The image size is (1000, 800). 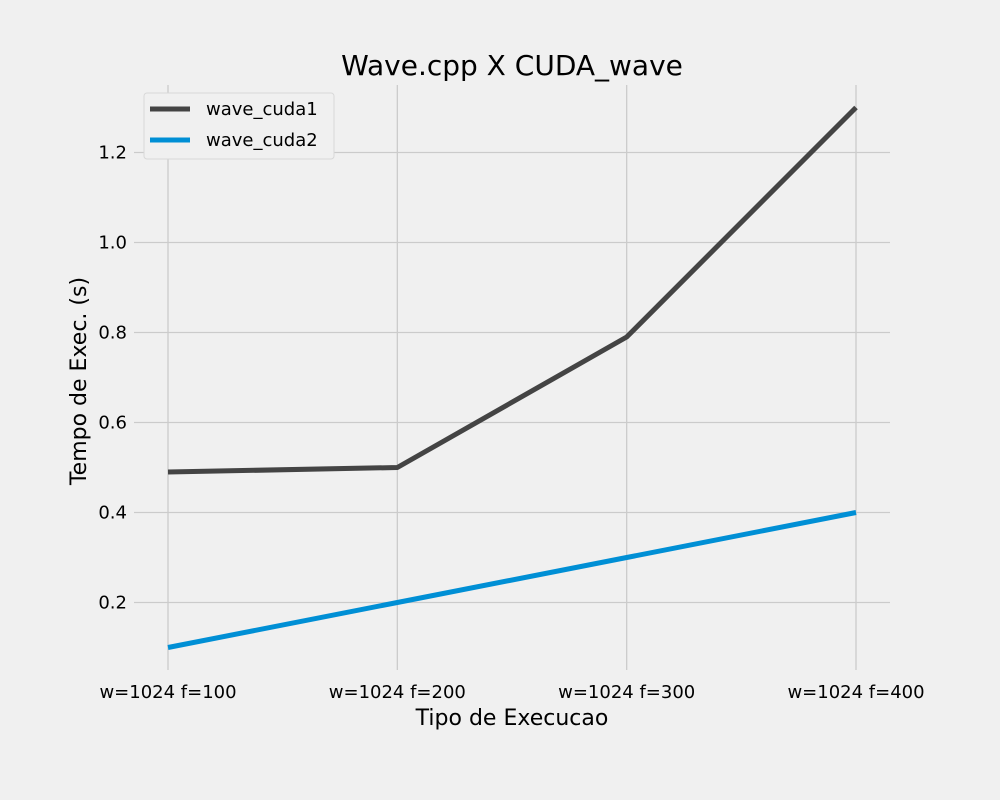 What do you see at coordinates (112, 333) in the screenshot?
I see `y-tick-label: 0.8` at bounding box center [112, 333].